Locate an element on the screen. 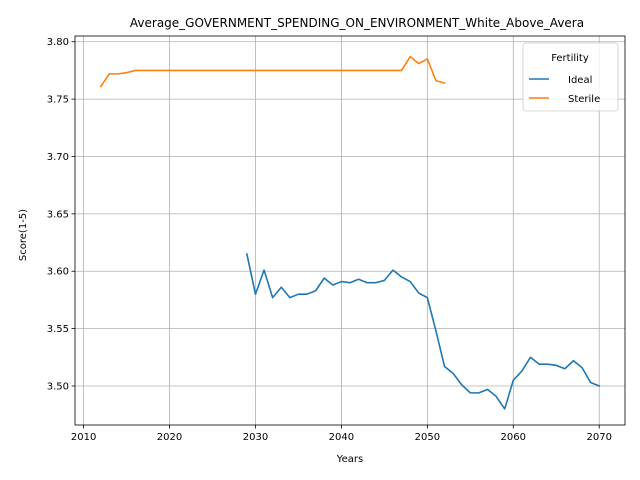 Image resolution: width=640 pixels, height=480 pixels. legend-label-ideal: Ideal is located at coordinates (580, 80).